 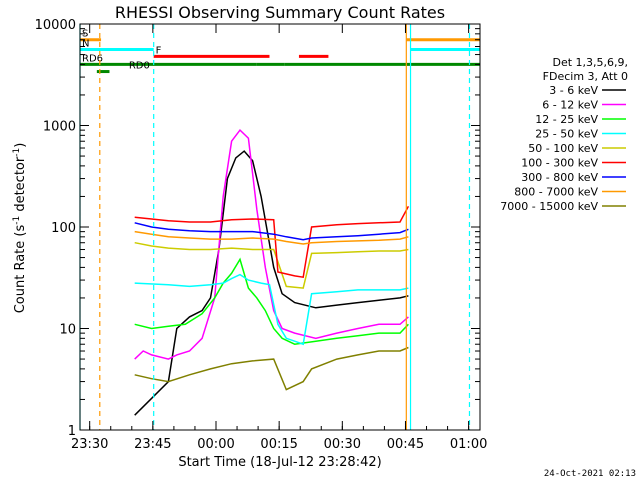 What do you see at coordinates (139, 66) in the screenshot?
I see `flag-label-4: RD0` at bounding box center [139, 66].